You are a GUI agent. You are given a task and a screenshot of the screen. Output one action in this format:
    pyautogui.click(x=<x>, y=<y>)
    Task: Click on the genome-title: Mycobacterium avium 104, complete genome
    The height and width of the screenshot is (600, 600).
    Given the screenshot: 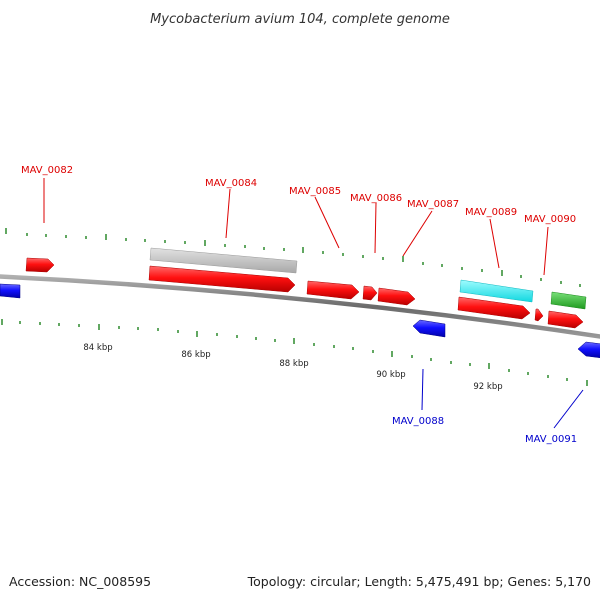 What is the action you would take?
    pyautogui.click(x=300, y=19)
    